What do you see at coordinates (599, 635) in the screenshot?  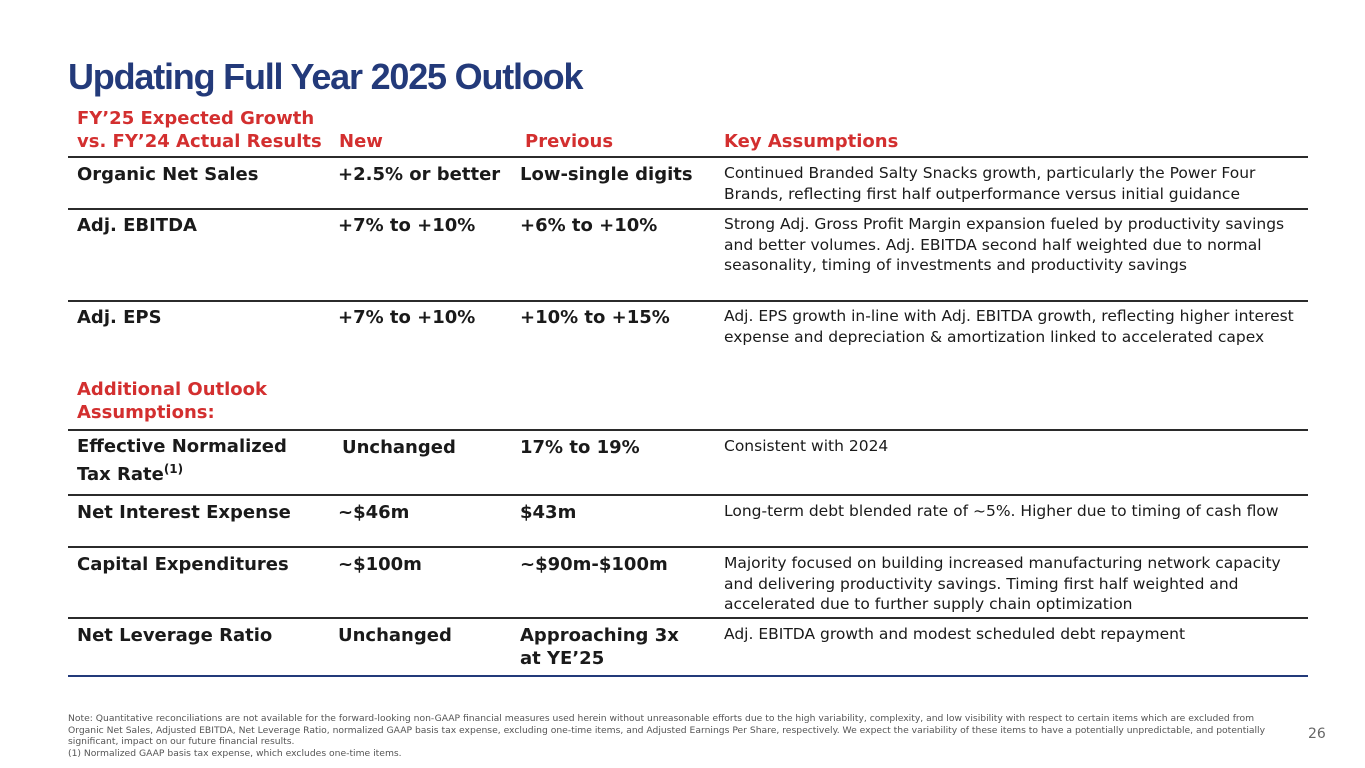 I see `previous-value-line1: Approaching 3x` at bounding box center [599, 635].